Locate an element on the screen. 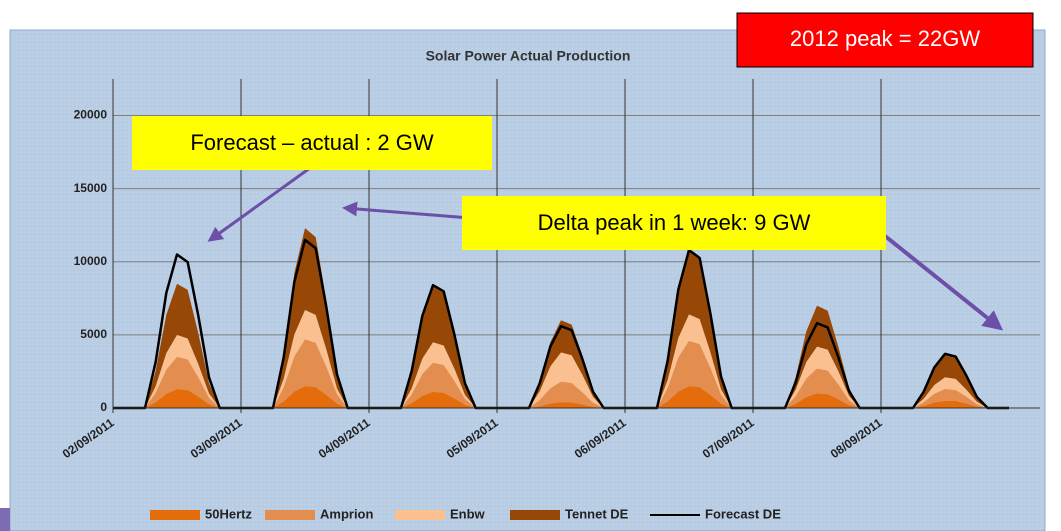  chart-title: Solar Power Actual Production is located at coordinates (528, 56).